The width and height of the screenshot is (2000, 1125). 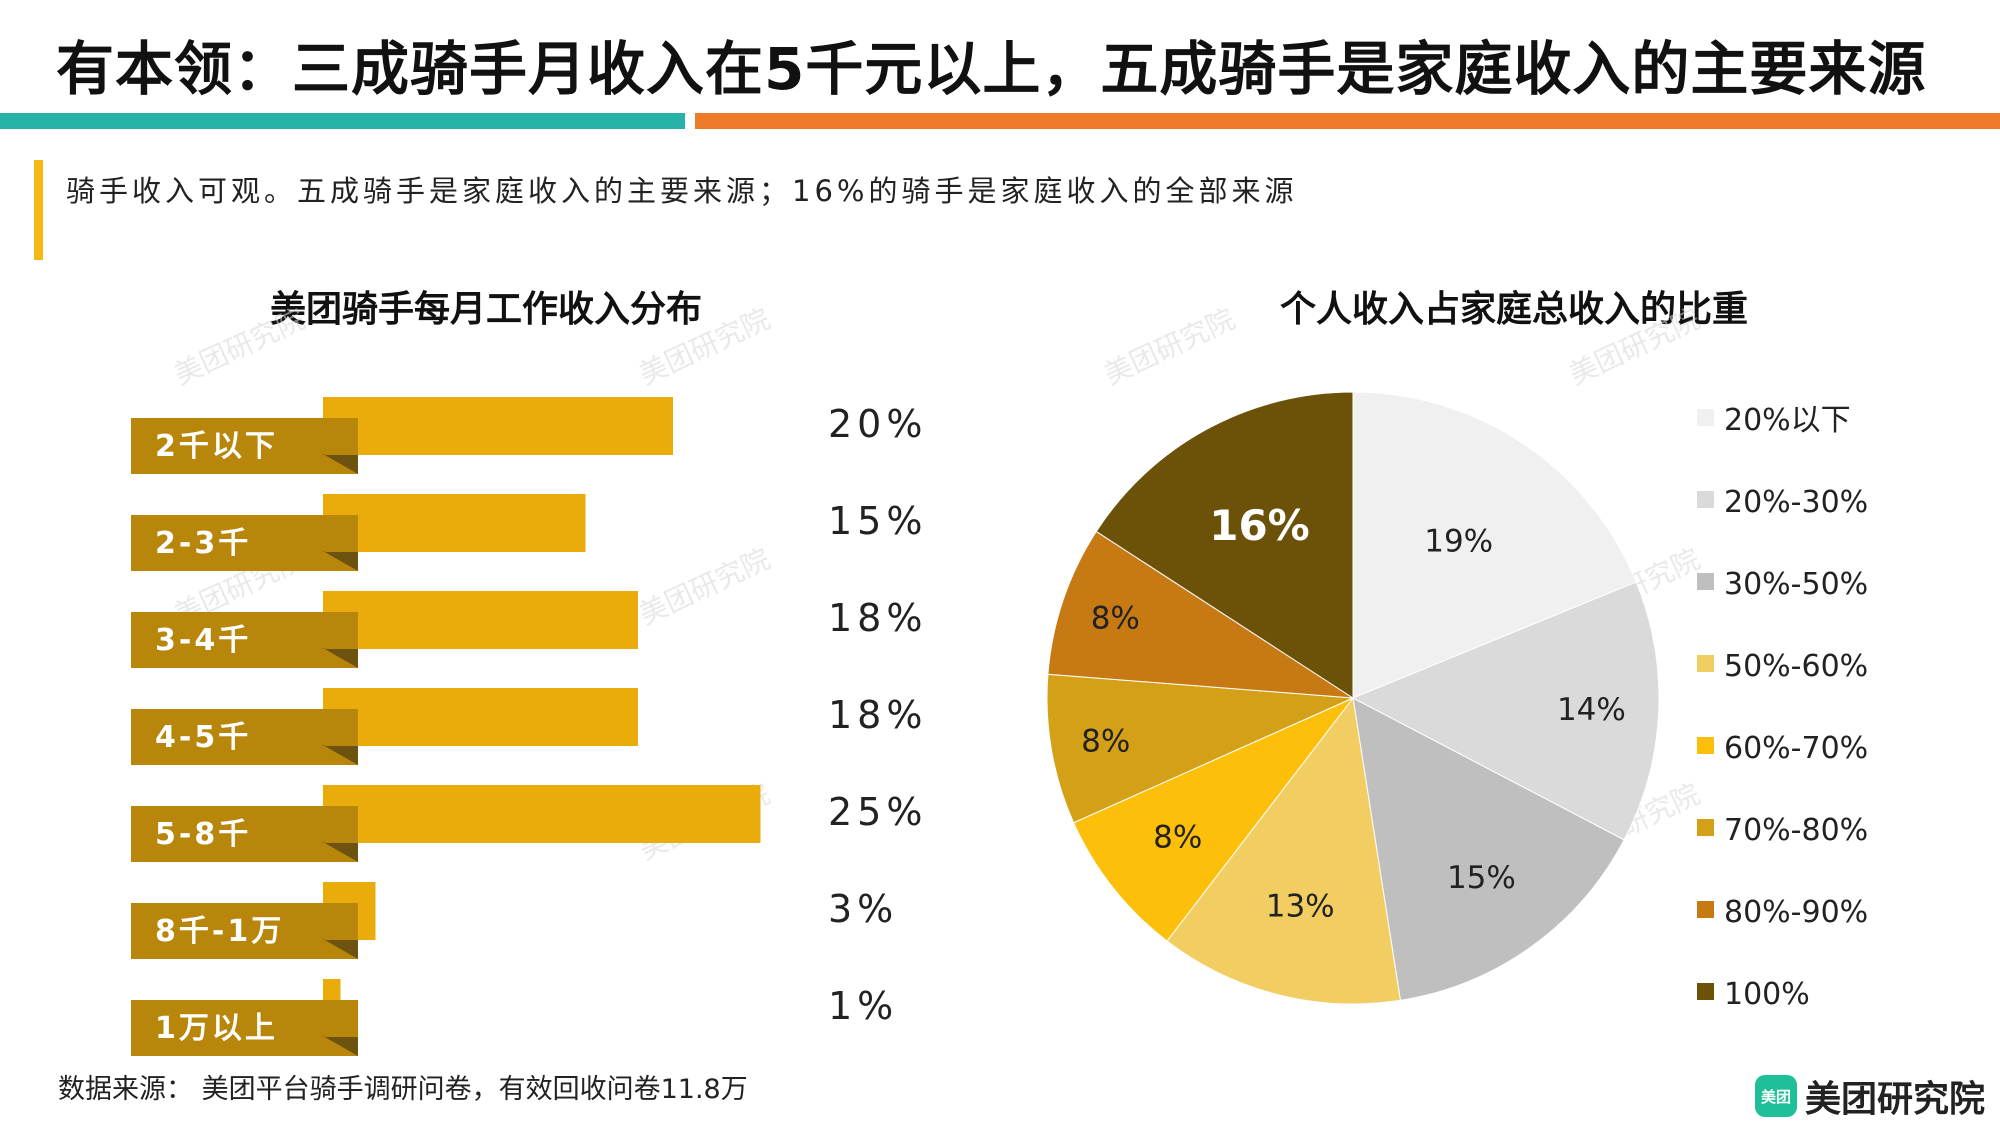 What do you see at coordinates (203, 834) in the screenshot?
I see `category-label: 5-8千` at bounding box center [203, 834].